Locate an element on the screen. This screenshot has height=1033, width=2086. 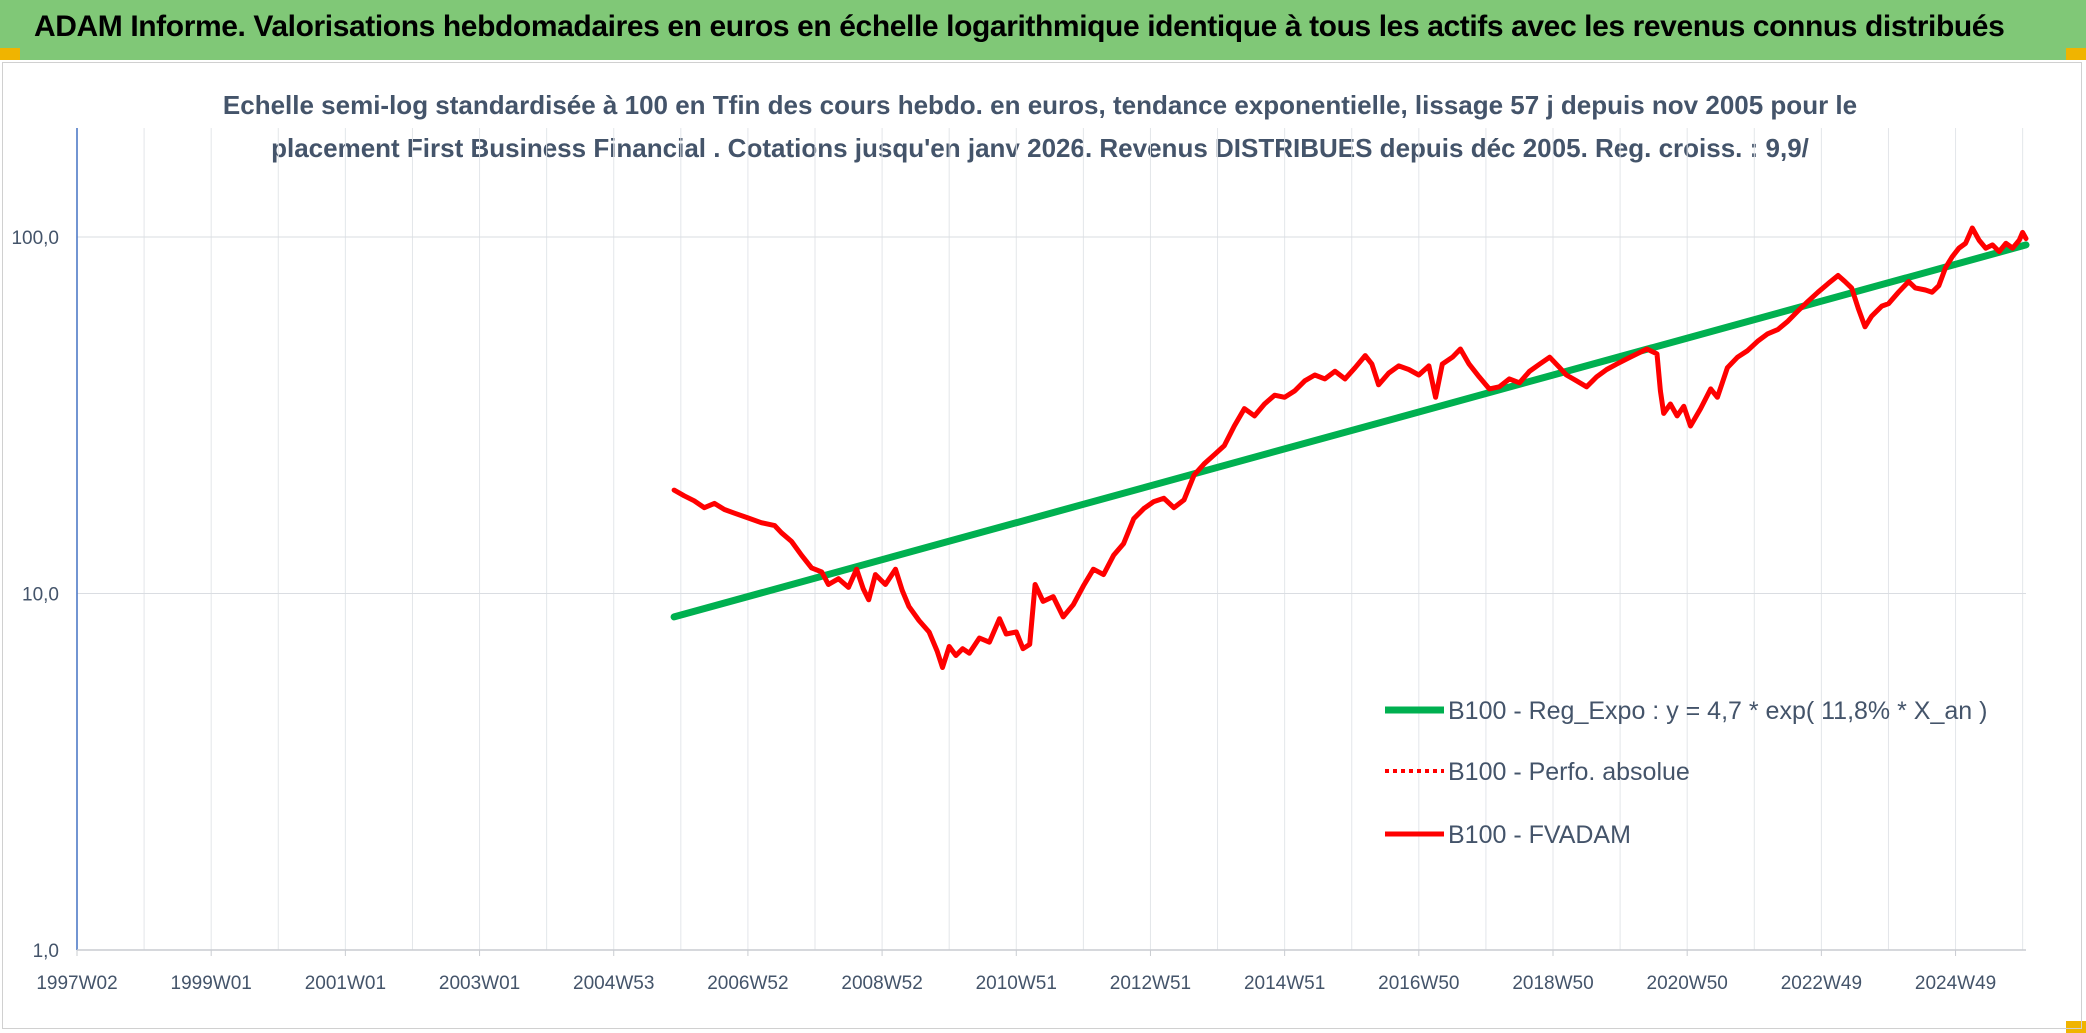
corner-marker-right is located at coordinates (2076, 54).